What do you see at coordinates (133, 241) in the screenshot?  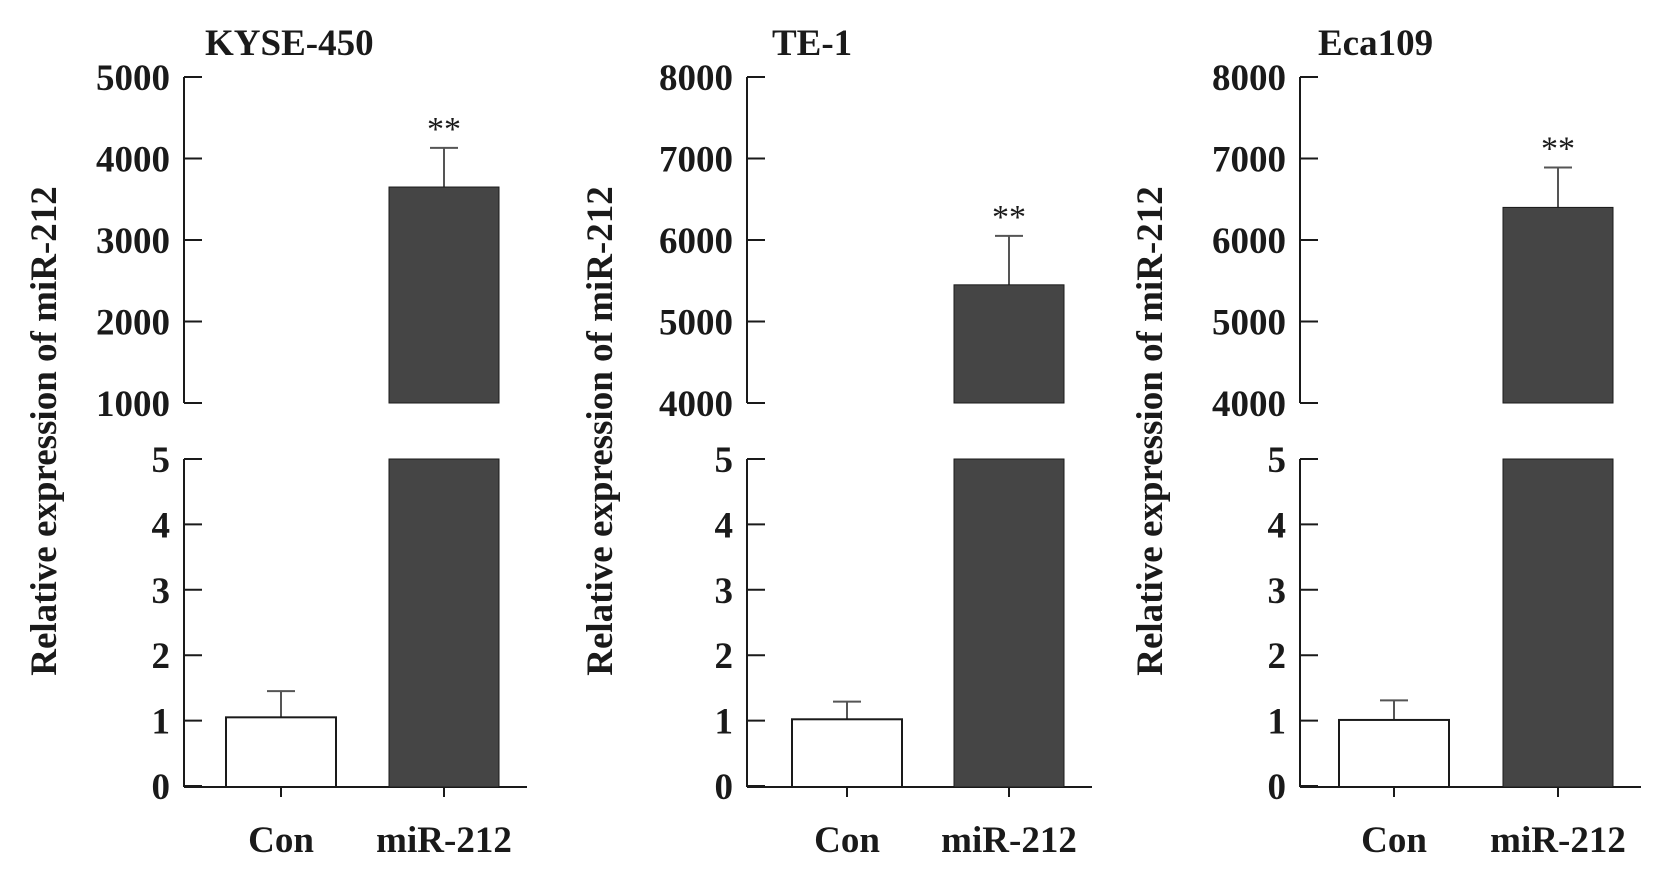 I see `y-tick-label-upper: 3000` at bounding box center [133, 241].